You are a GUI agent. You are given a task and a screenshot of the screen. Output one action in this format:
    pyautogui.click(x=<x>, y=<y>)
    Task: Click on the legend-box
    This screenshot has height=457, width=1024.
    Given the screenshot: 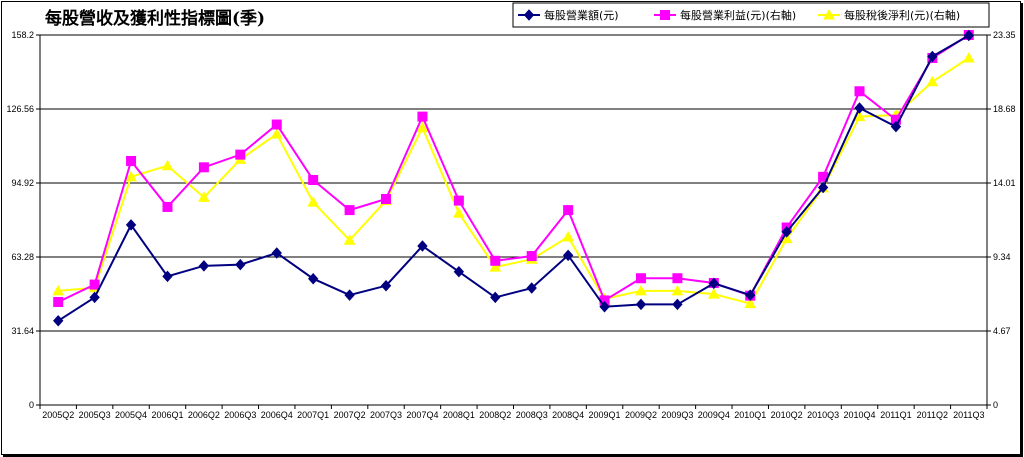 What is the action you would take?
    pyautogui.click(x=751, y=15)
    